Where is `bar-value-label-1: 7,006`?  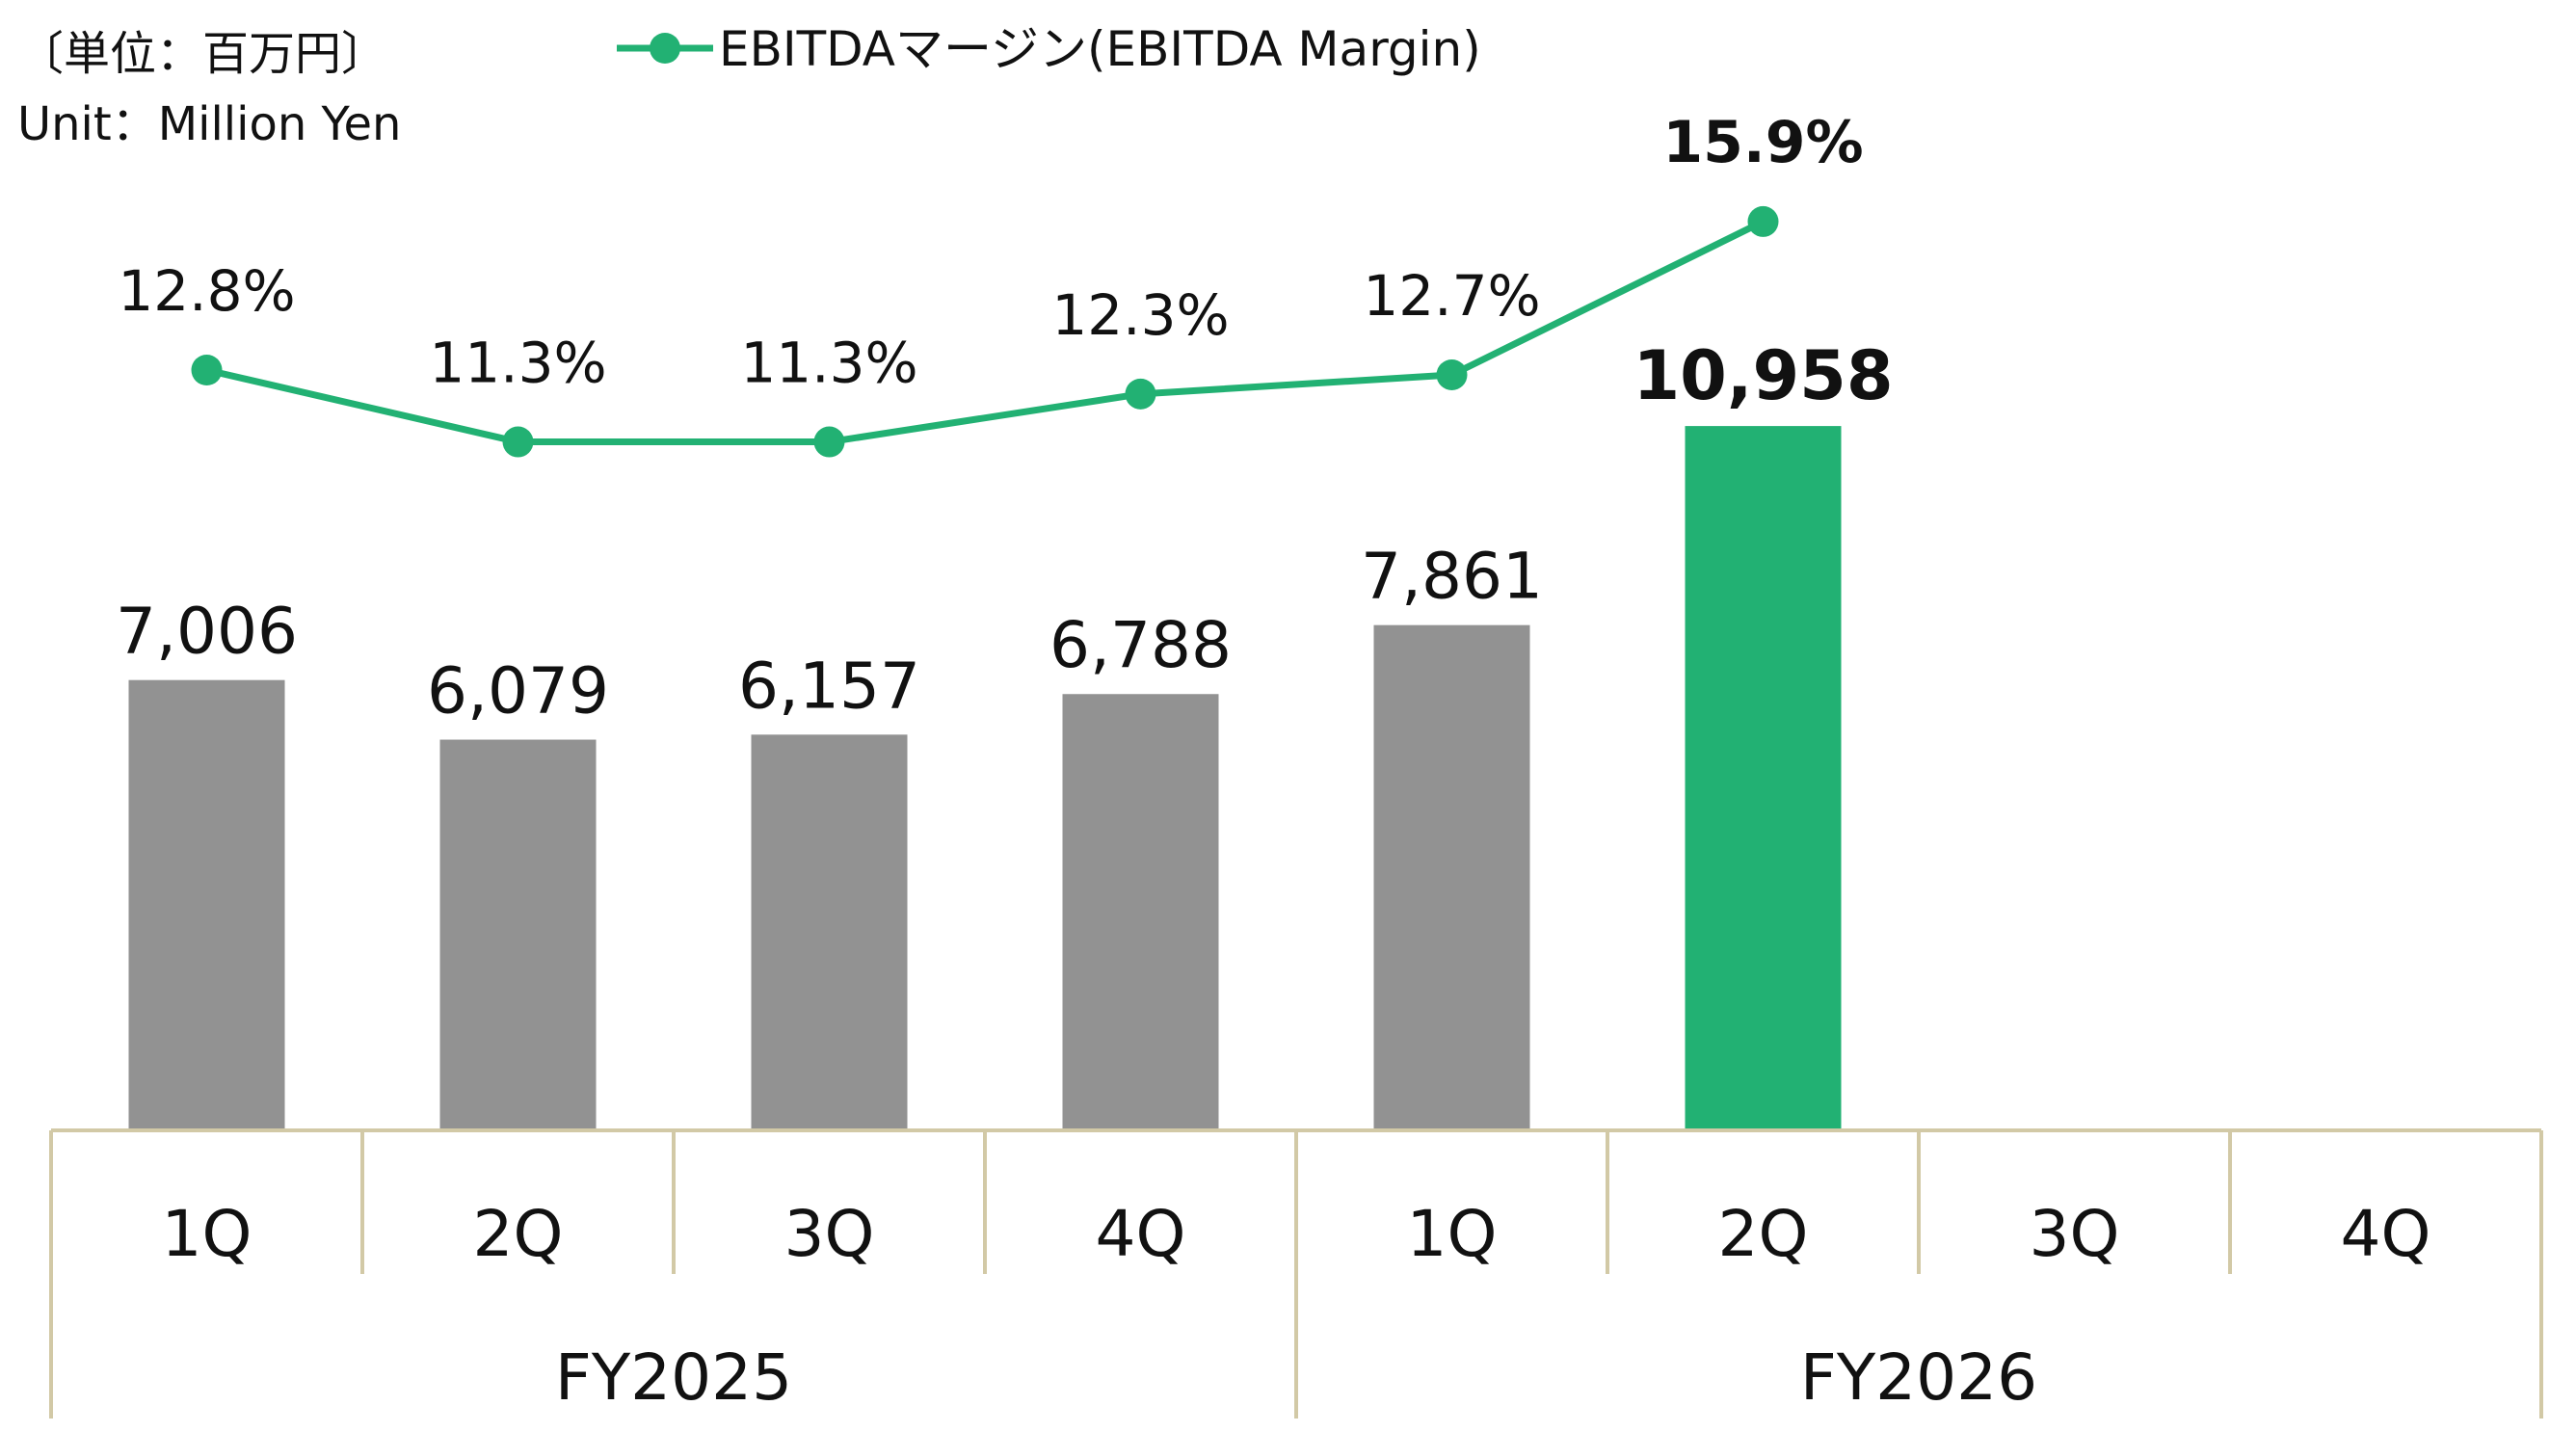 bar-value-label-1: 7,006 is located at coordinates (207, 632).